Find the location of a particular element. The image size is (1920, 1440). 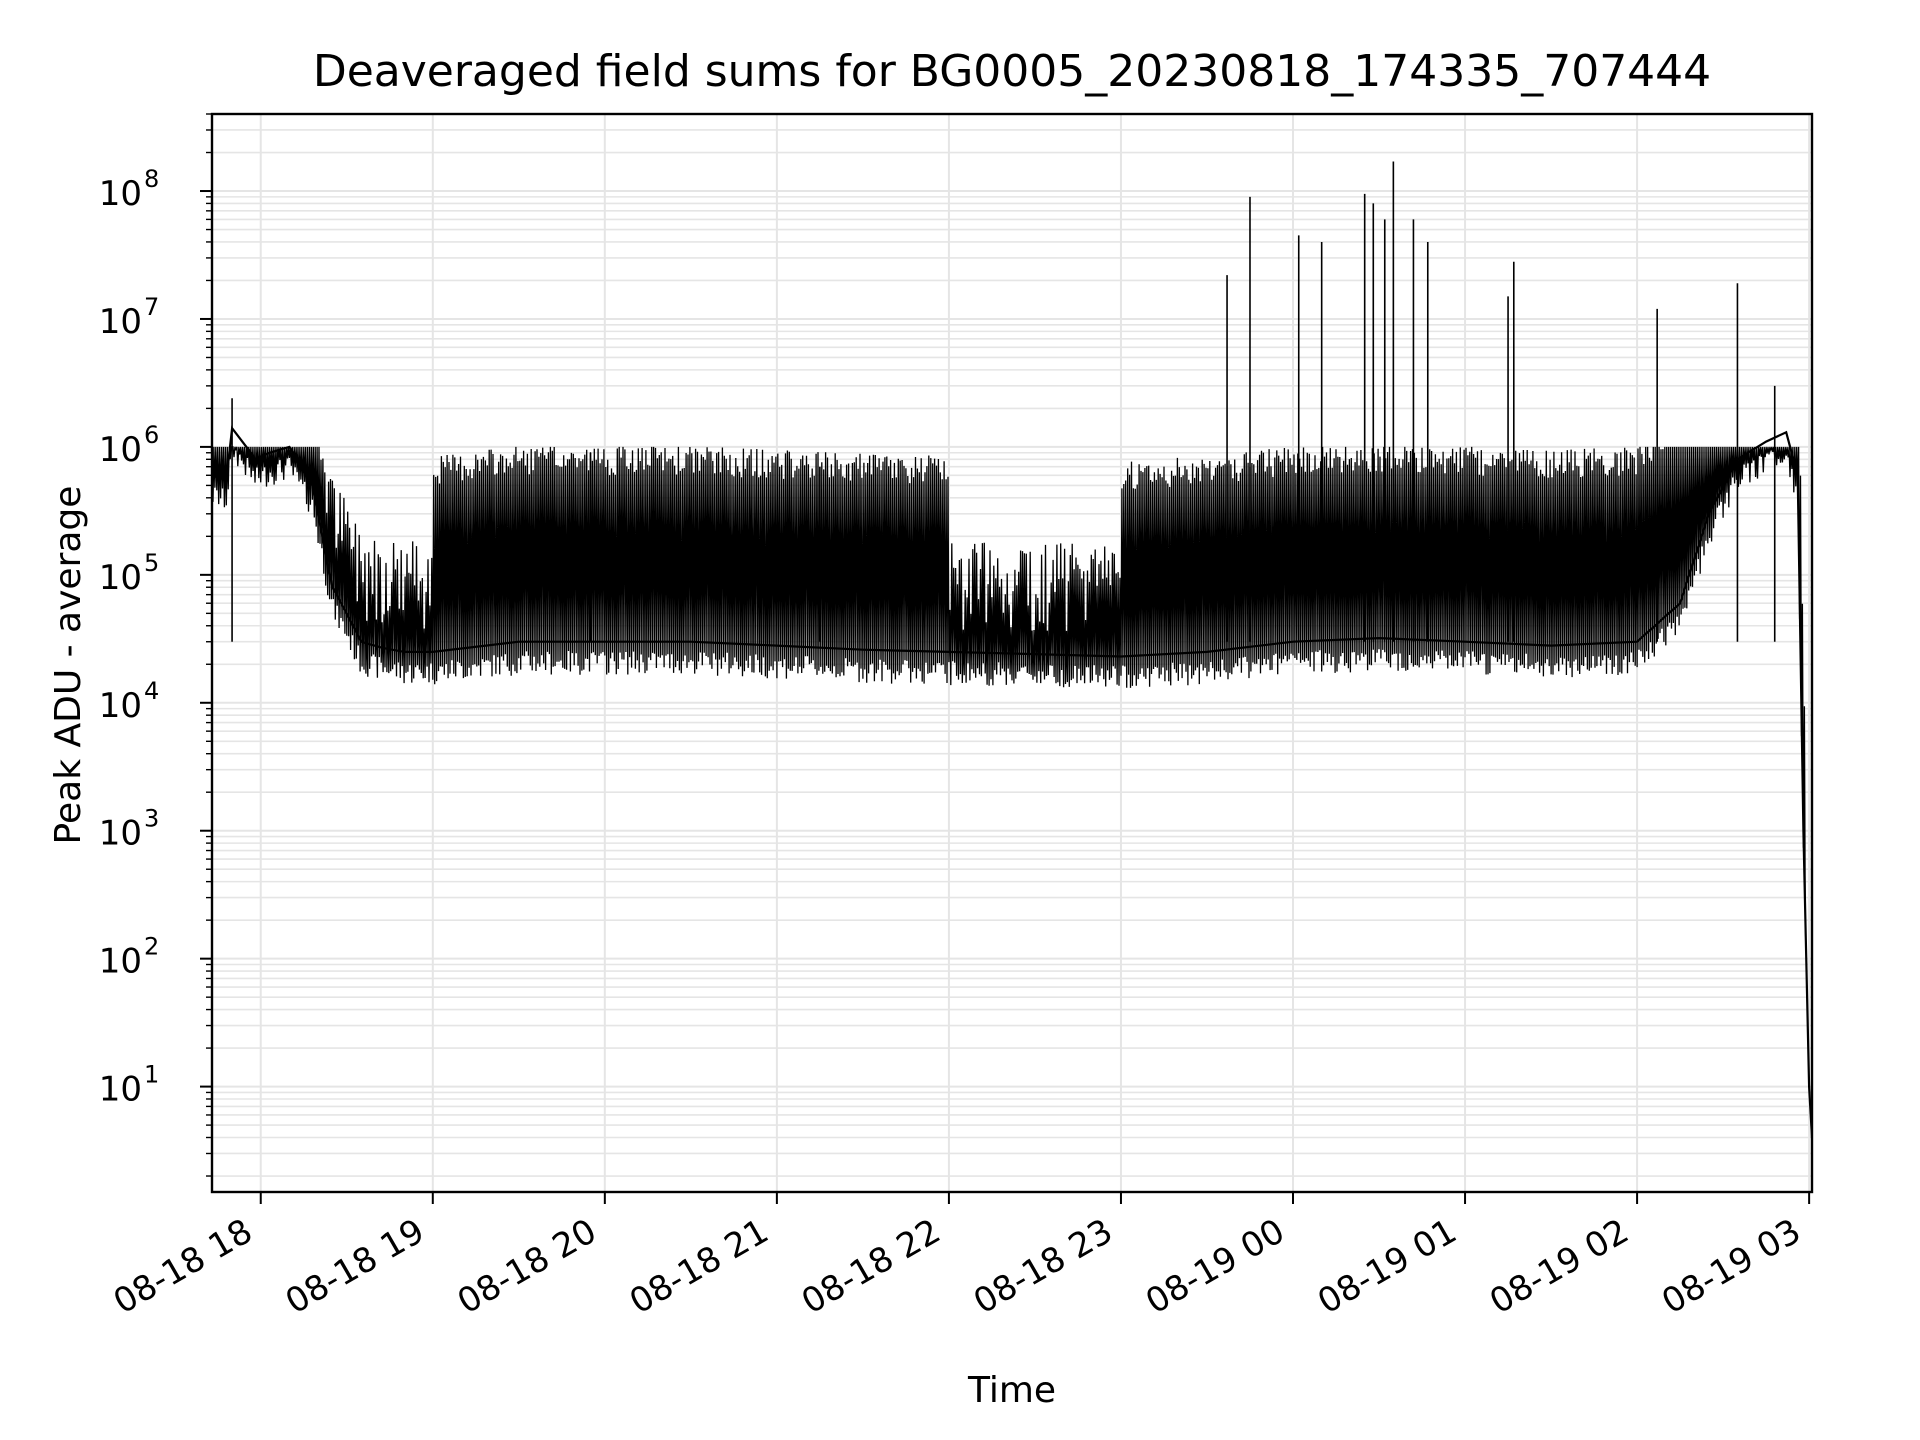

x-tick-label: 08-19 02 is located at coordinates (1559, 1266).